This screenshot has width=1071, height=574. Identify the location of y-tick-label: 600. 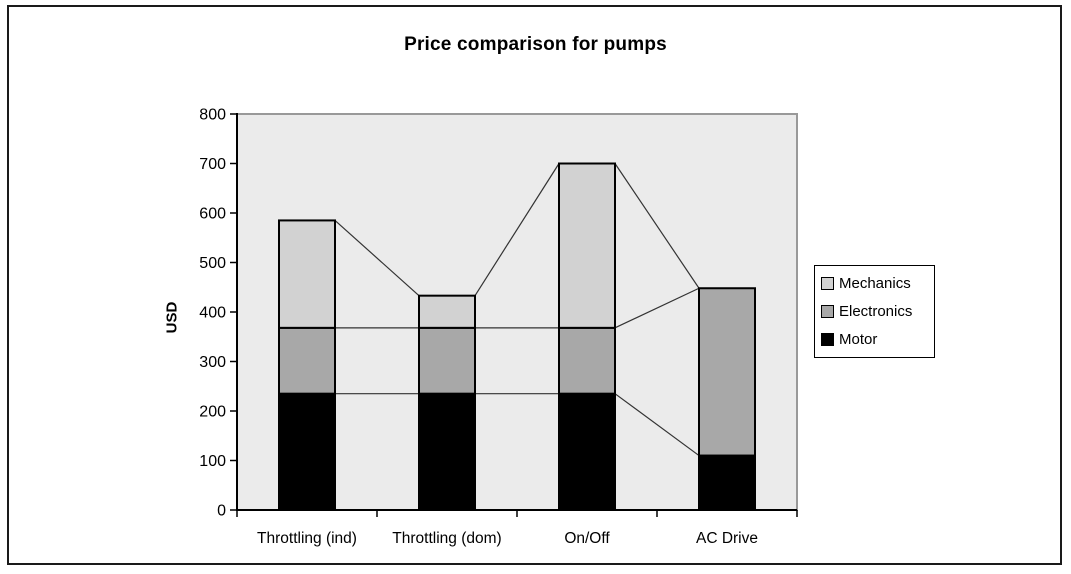
(212, 214).